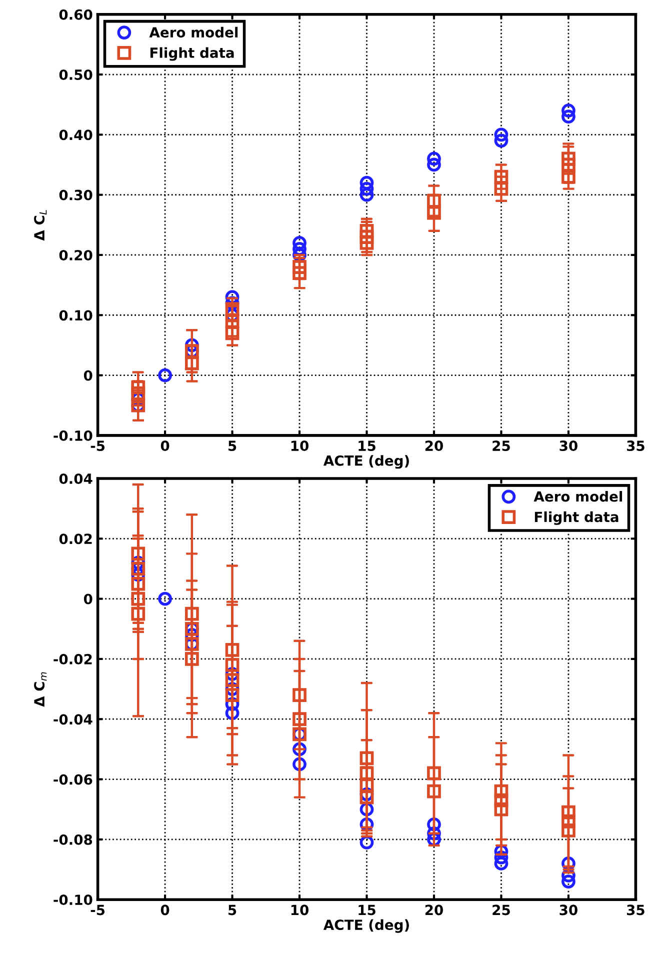 This screenshot has width=652, height=957. Describe the element at coordinates (40, 689) in the screenshot. I see `y-axis-title: Δ C$_{m}$` at that location.